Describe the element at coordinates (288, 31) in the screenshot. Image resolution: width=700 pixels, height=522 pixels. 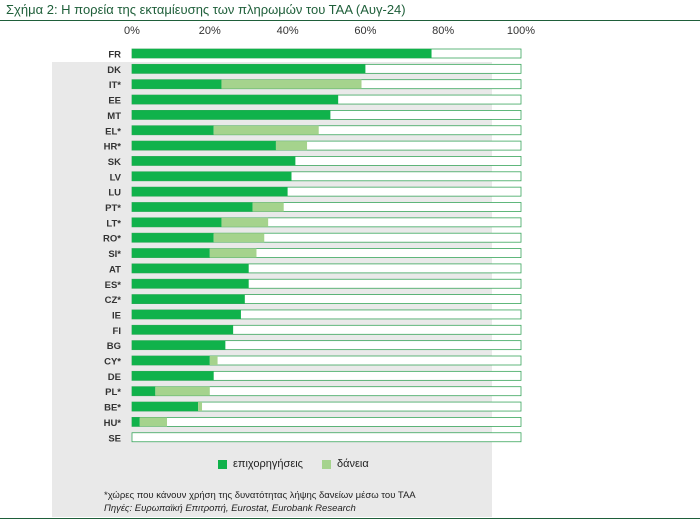
I see `x-tick-label: 40%` at that location.